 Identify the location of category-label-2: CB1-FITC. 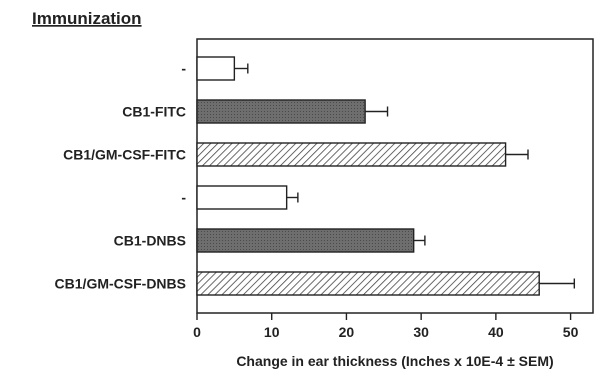
(154, 112).